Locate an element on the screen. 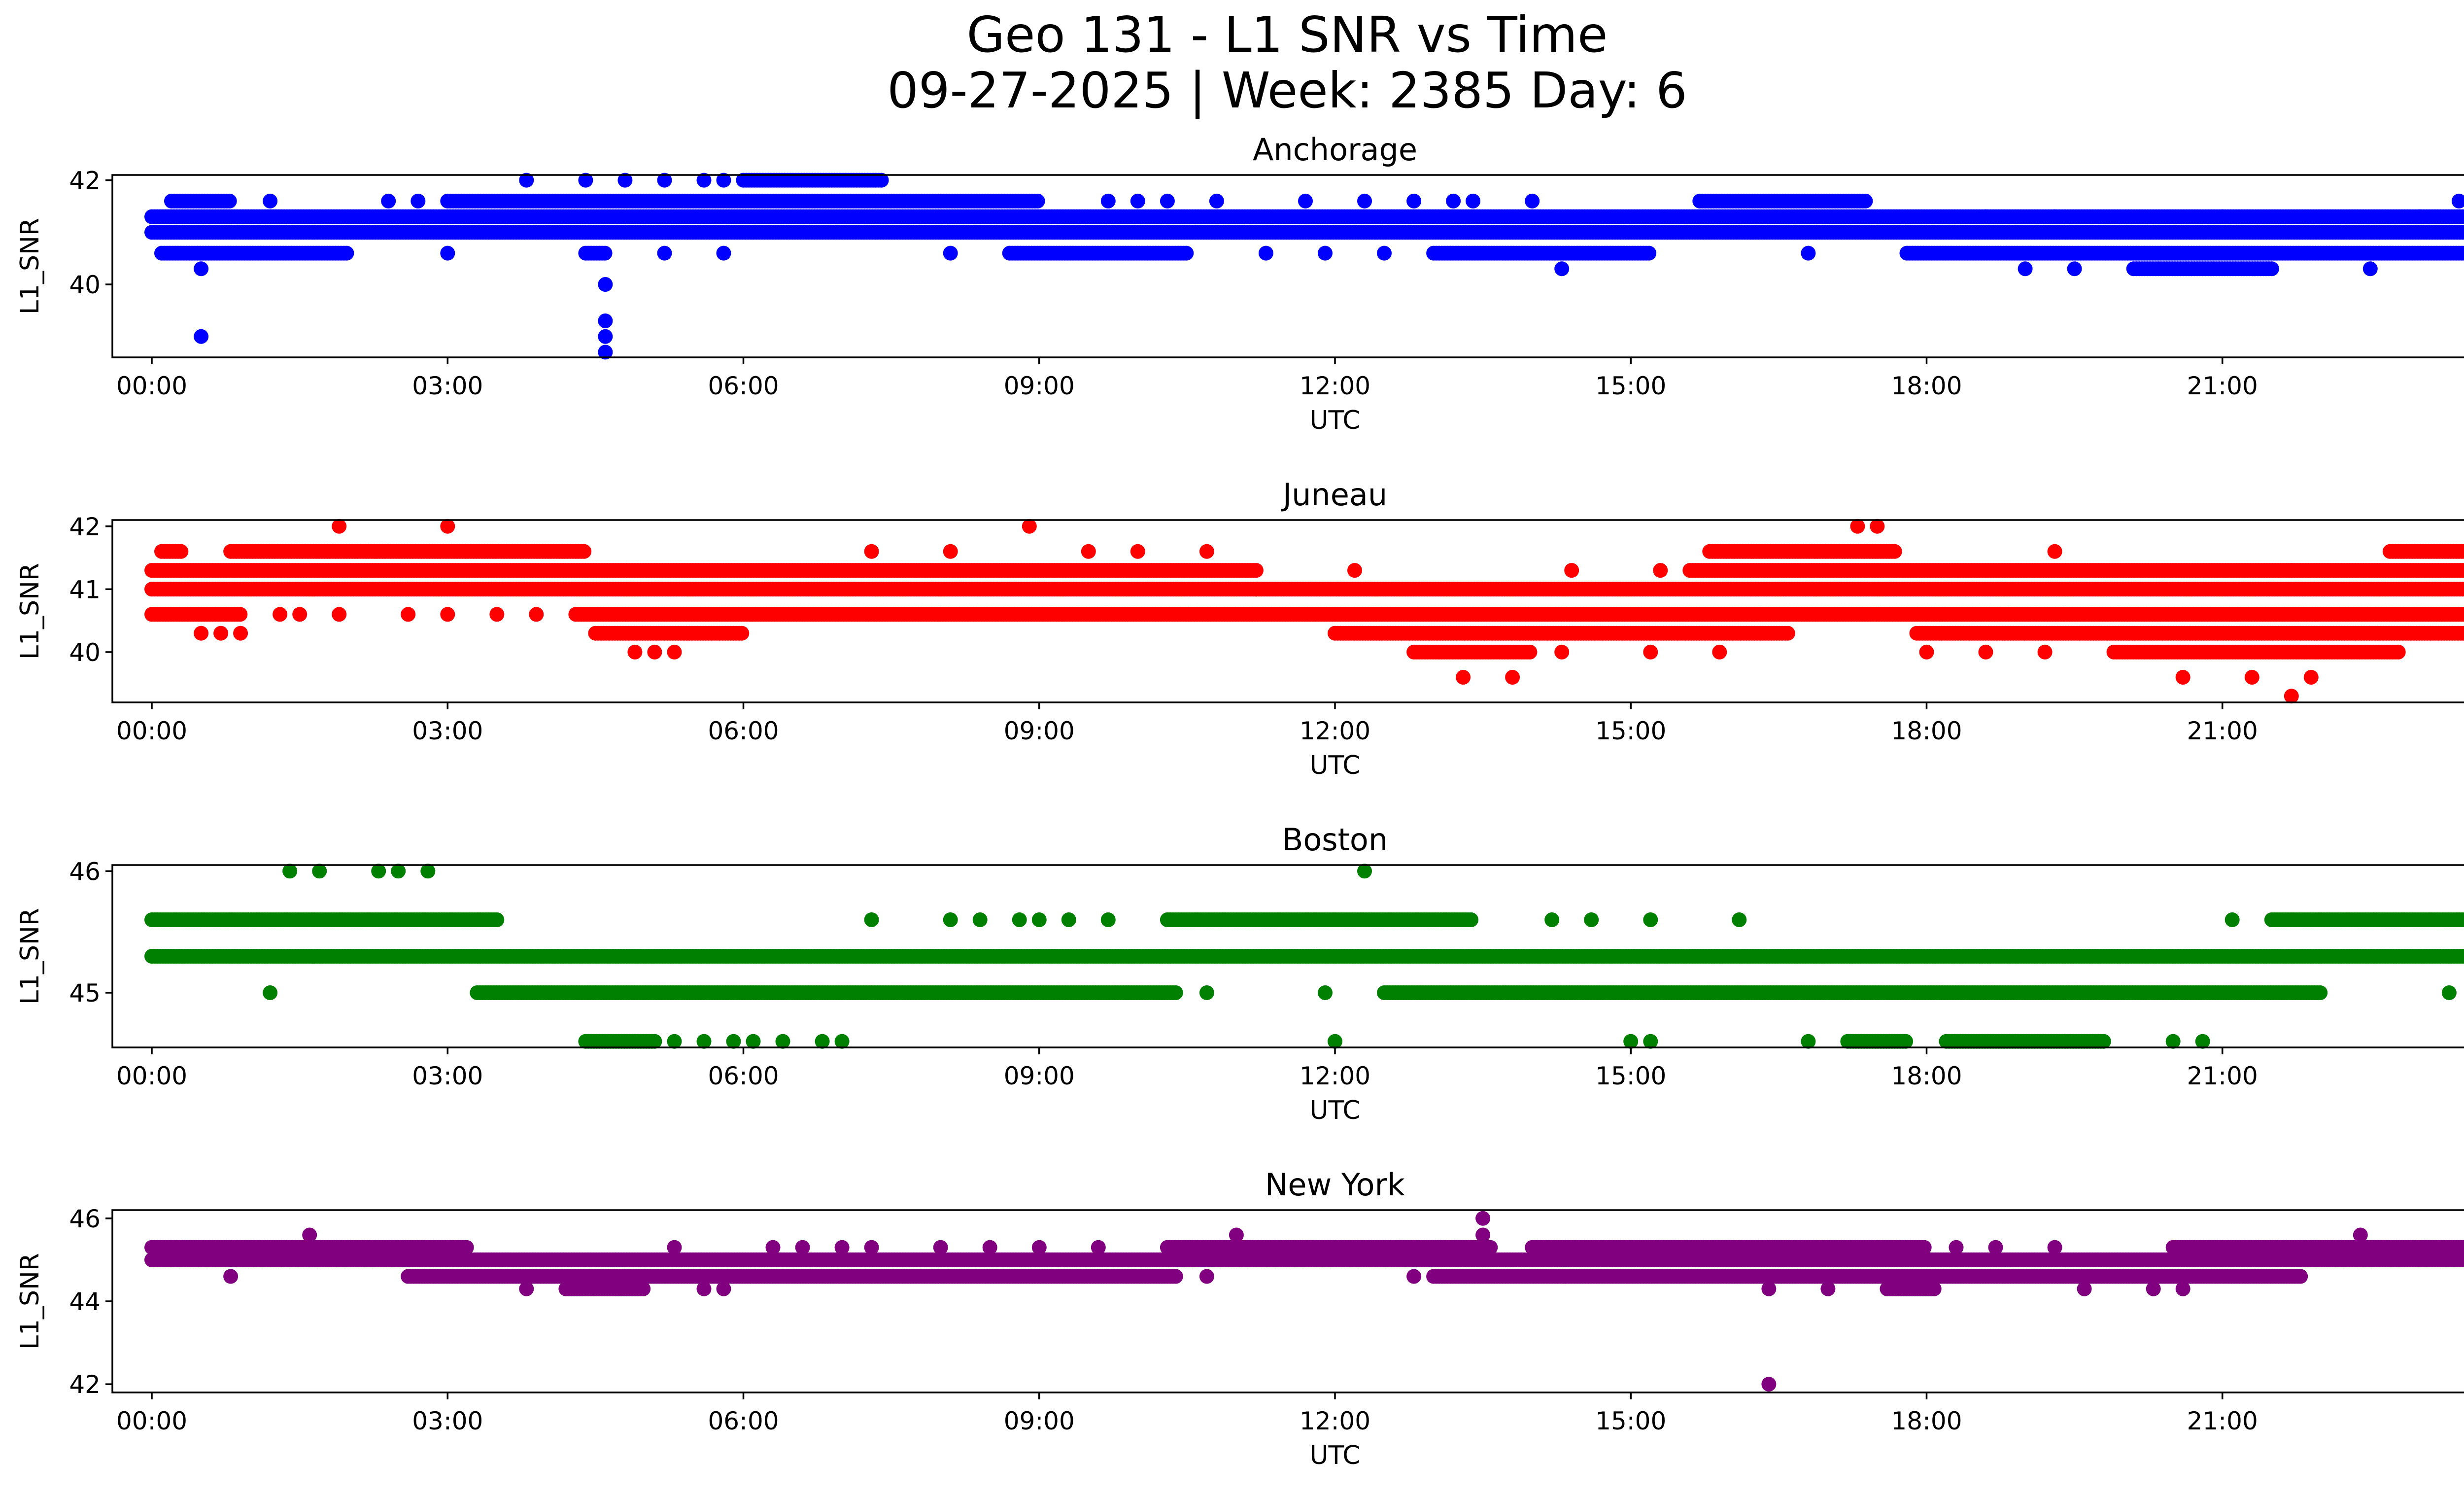 This screenshot has width=2464, height=1495. x-tick-label: 09:00 is located at coordinates (1039, 386).